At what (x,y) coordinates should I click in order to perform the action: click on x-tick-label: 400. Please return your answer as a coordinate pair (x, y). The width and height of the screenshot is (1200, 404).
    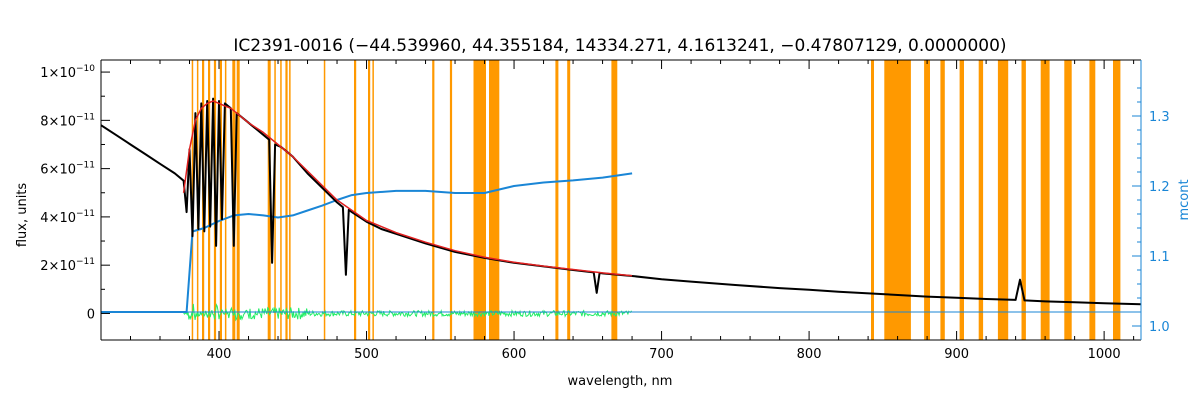
    Looking at the image, I should click on (219, 354).